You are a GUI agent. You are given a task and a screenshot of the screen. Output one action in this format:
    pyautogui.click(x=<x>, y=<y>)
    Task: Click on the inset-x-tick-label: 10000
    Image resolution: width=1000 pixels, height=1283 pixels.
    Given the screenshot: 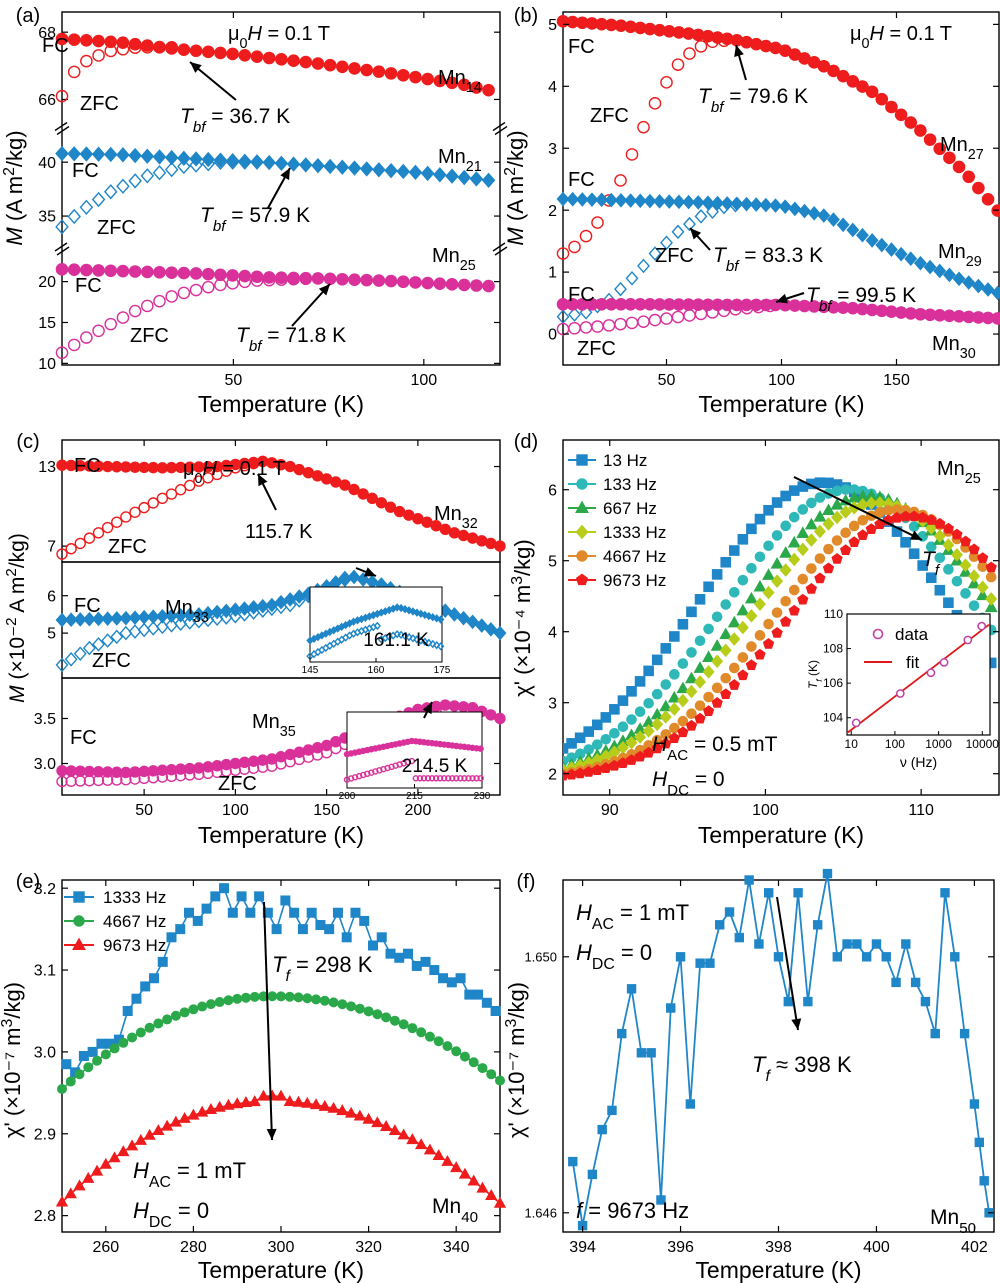 What is the action you would take?
    pyautogui.click(x=983, y=744)
    